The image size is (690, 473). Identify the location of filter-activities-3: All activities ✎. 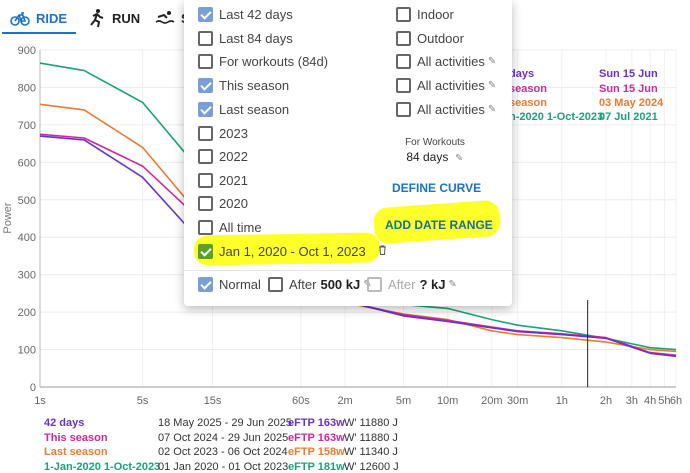
(446, 109).